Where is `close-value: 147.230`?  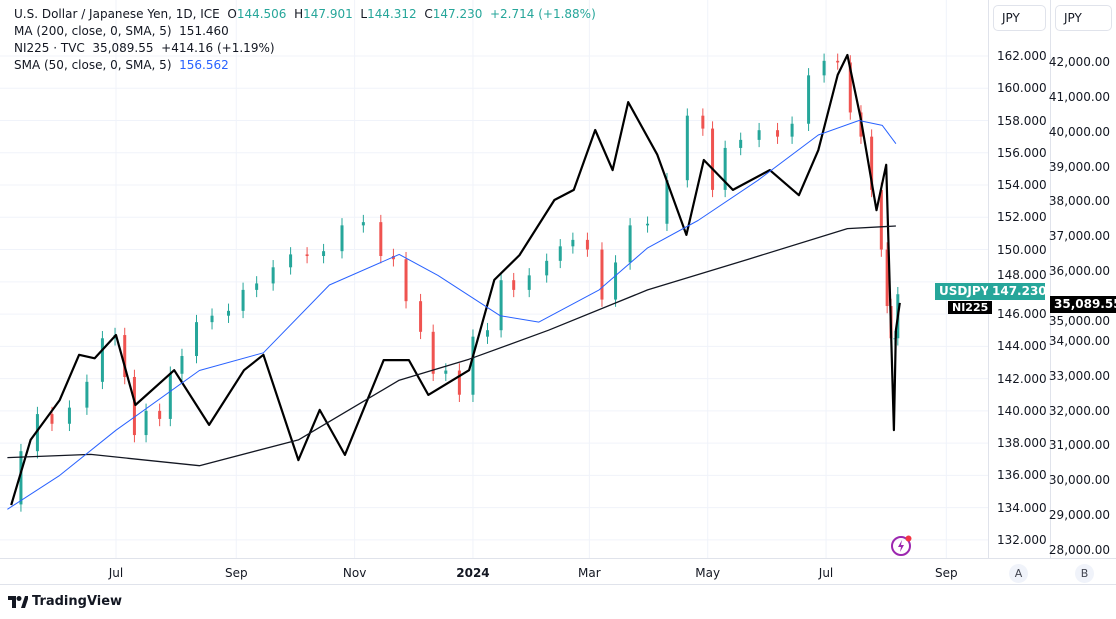 close-value: 147.230 is located at coordinates (457, 14).